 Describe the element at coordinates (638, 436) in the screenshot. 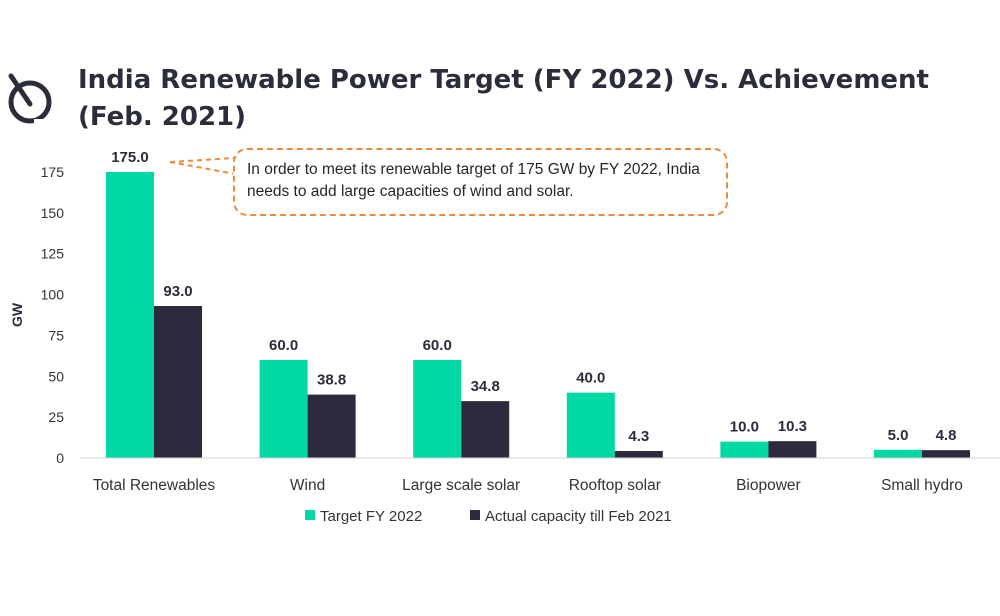

I see `data-label: 4.3` at that location.